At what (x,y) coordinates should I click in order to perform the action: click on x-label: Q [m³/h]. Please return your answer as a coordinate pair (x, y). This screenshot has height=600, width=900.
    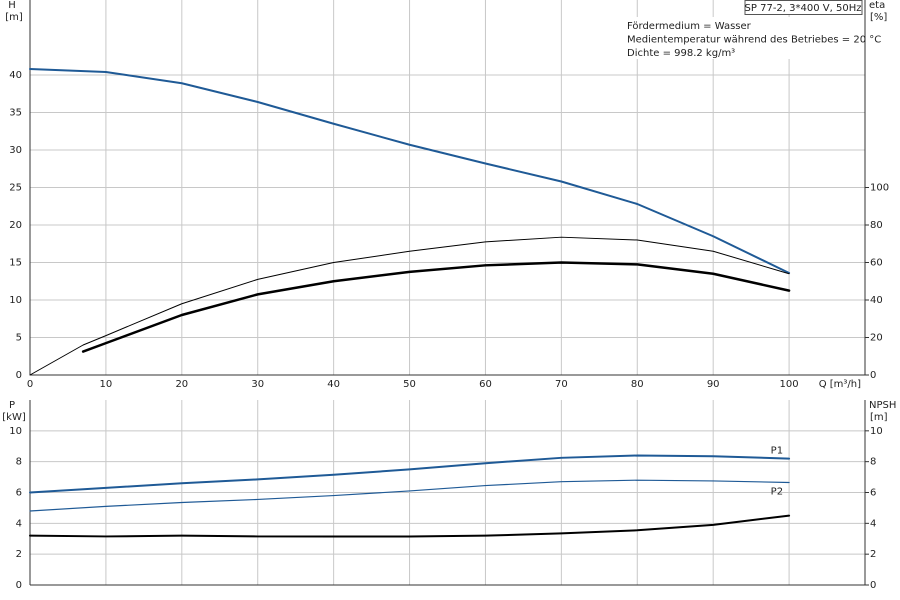
    Looking at the image, I should click on (840, 384).